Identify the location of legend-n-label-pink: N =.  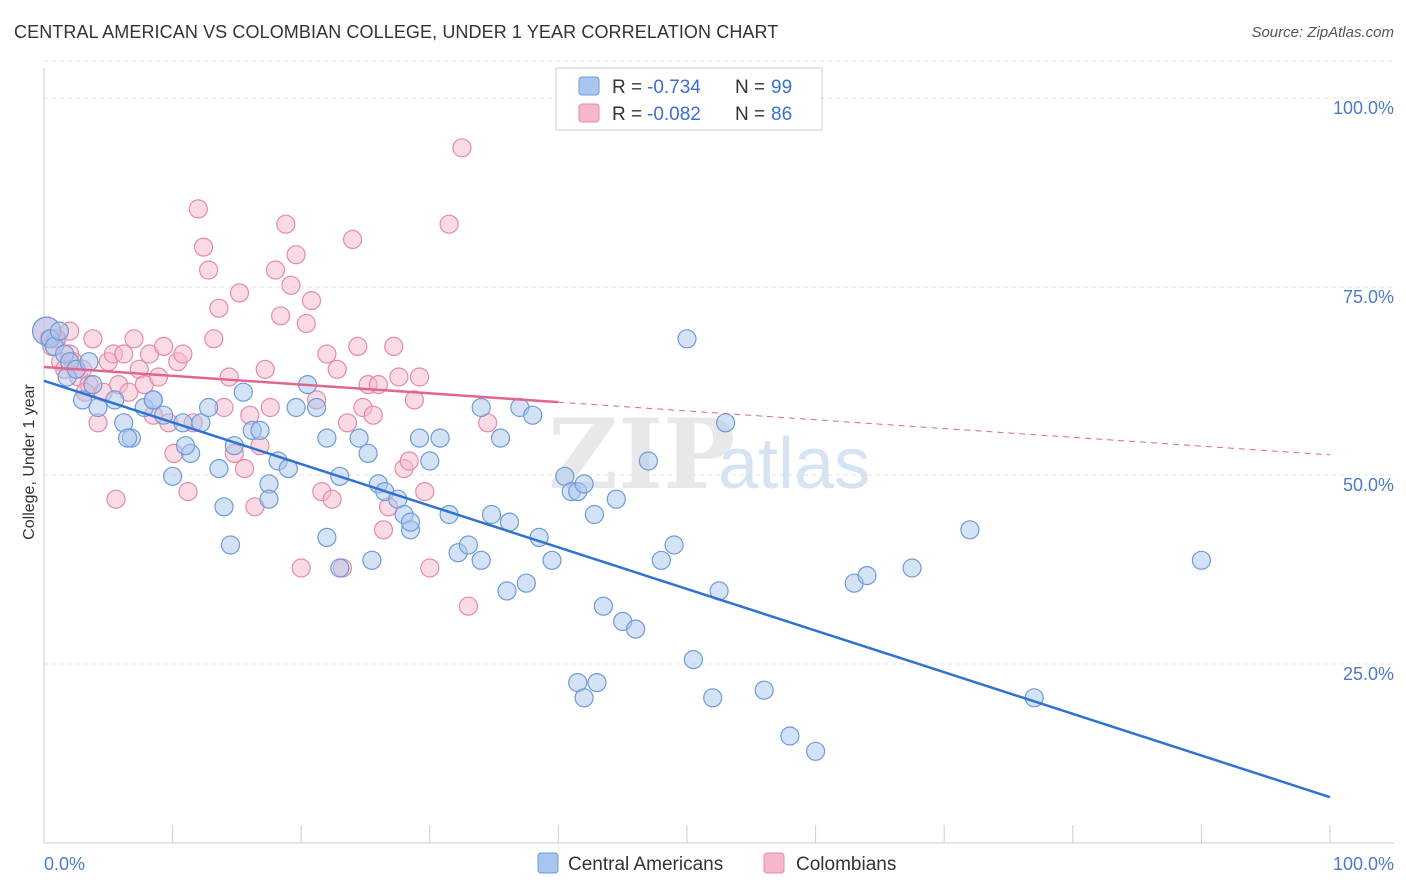
(750, 114).